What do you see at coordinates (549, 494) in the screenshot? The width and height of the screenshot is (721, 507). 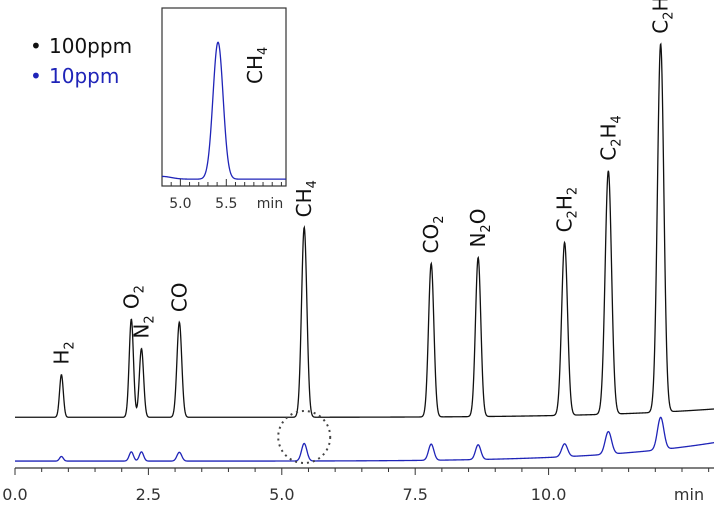 I see `x-tick-label: 10.0` at bounding box center [549, 494].